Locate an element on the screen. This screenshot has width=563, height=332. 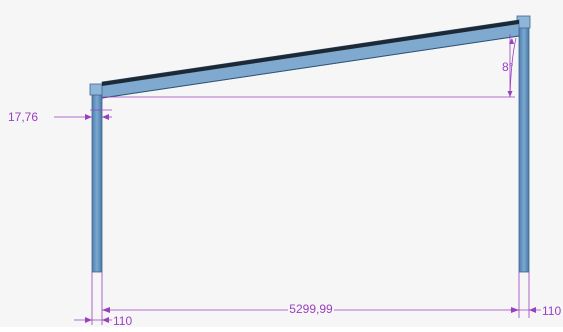
right-column is located at coordinates (524, 148).